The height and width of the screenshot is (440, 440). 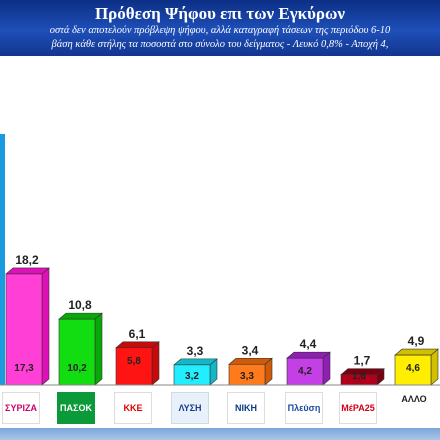 I want to click on niki-logo-text: ΝΙΚΗ, so click(x=246, y=408).